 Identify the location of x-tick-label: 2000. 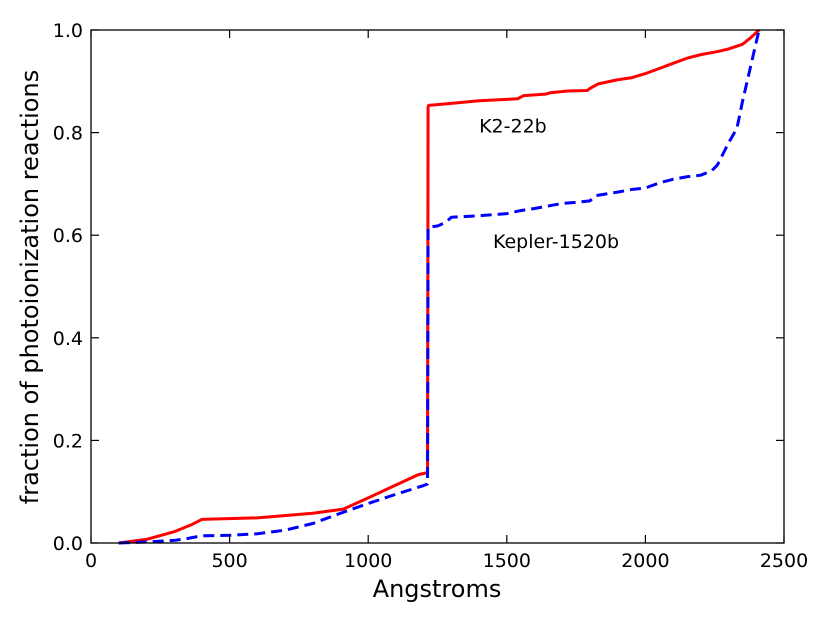
(645, 561).